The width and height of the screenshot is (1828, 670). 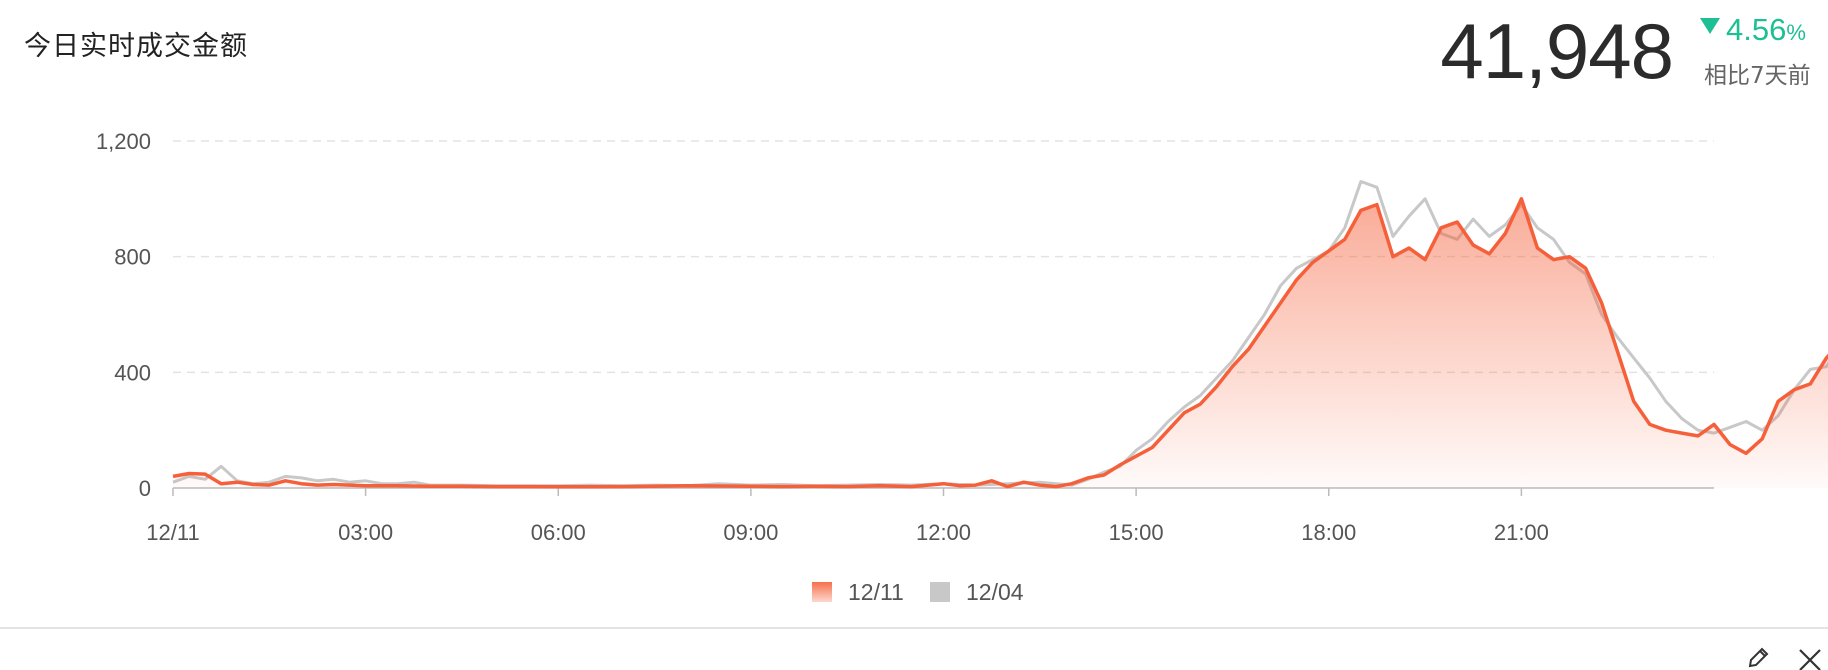 What do you see at coordinates (918, 592) in the screenshot?
I see `legend: 12/11 12/04` at bounding box center [918, 592].